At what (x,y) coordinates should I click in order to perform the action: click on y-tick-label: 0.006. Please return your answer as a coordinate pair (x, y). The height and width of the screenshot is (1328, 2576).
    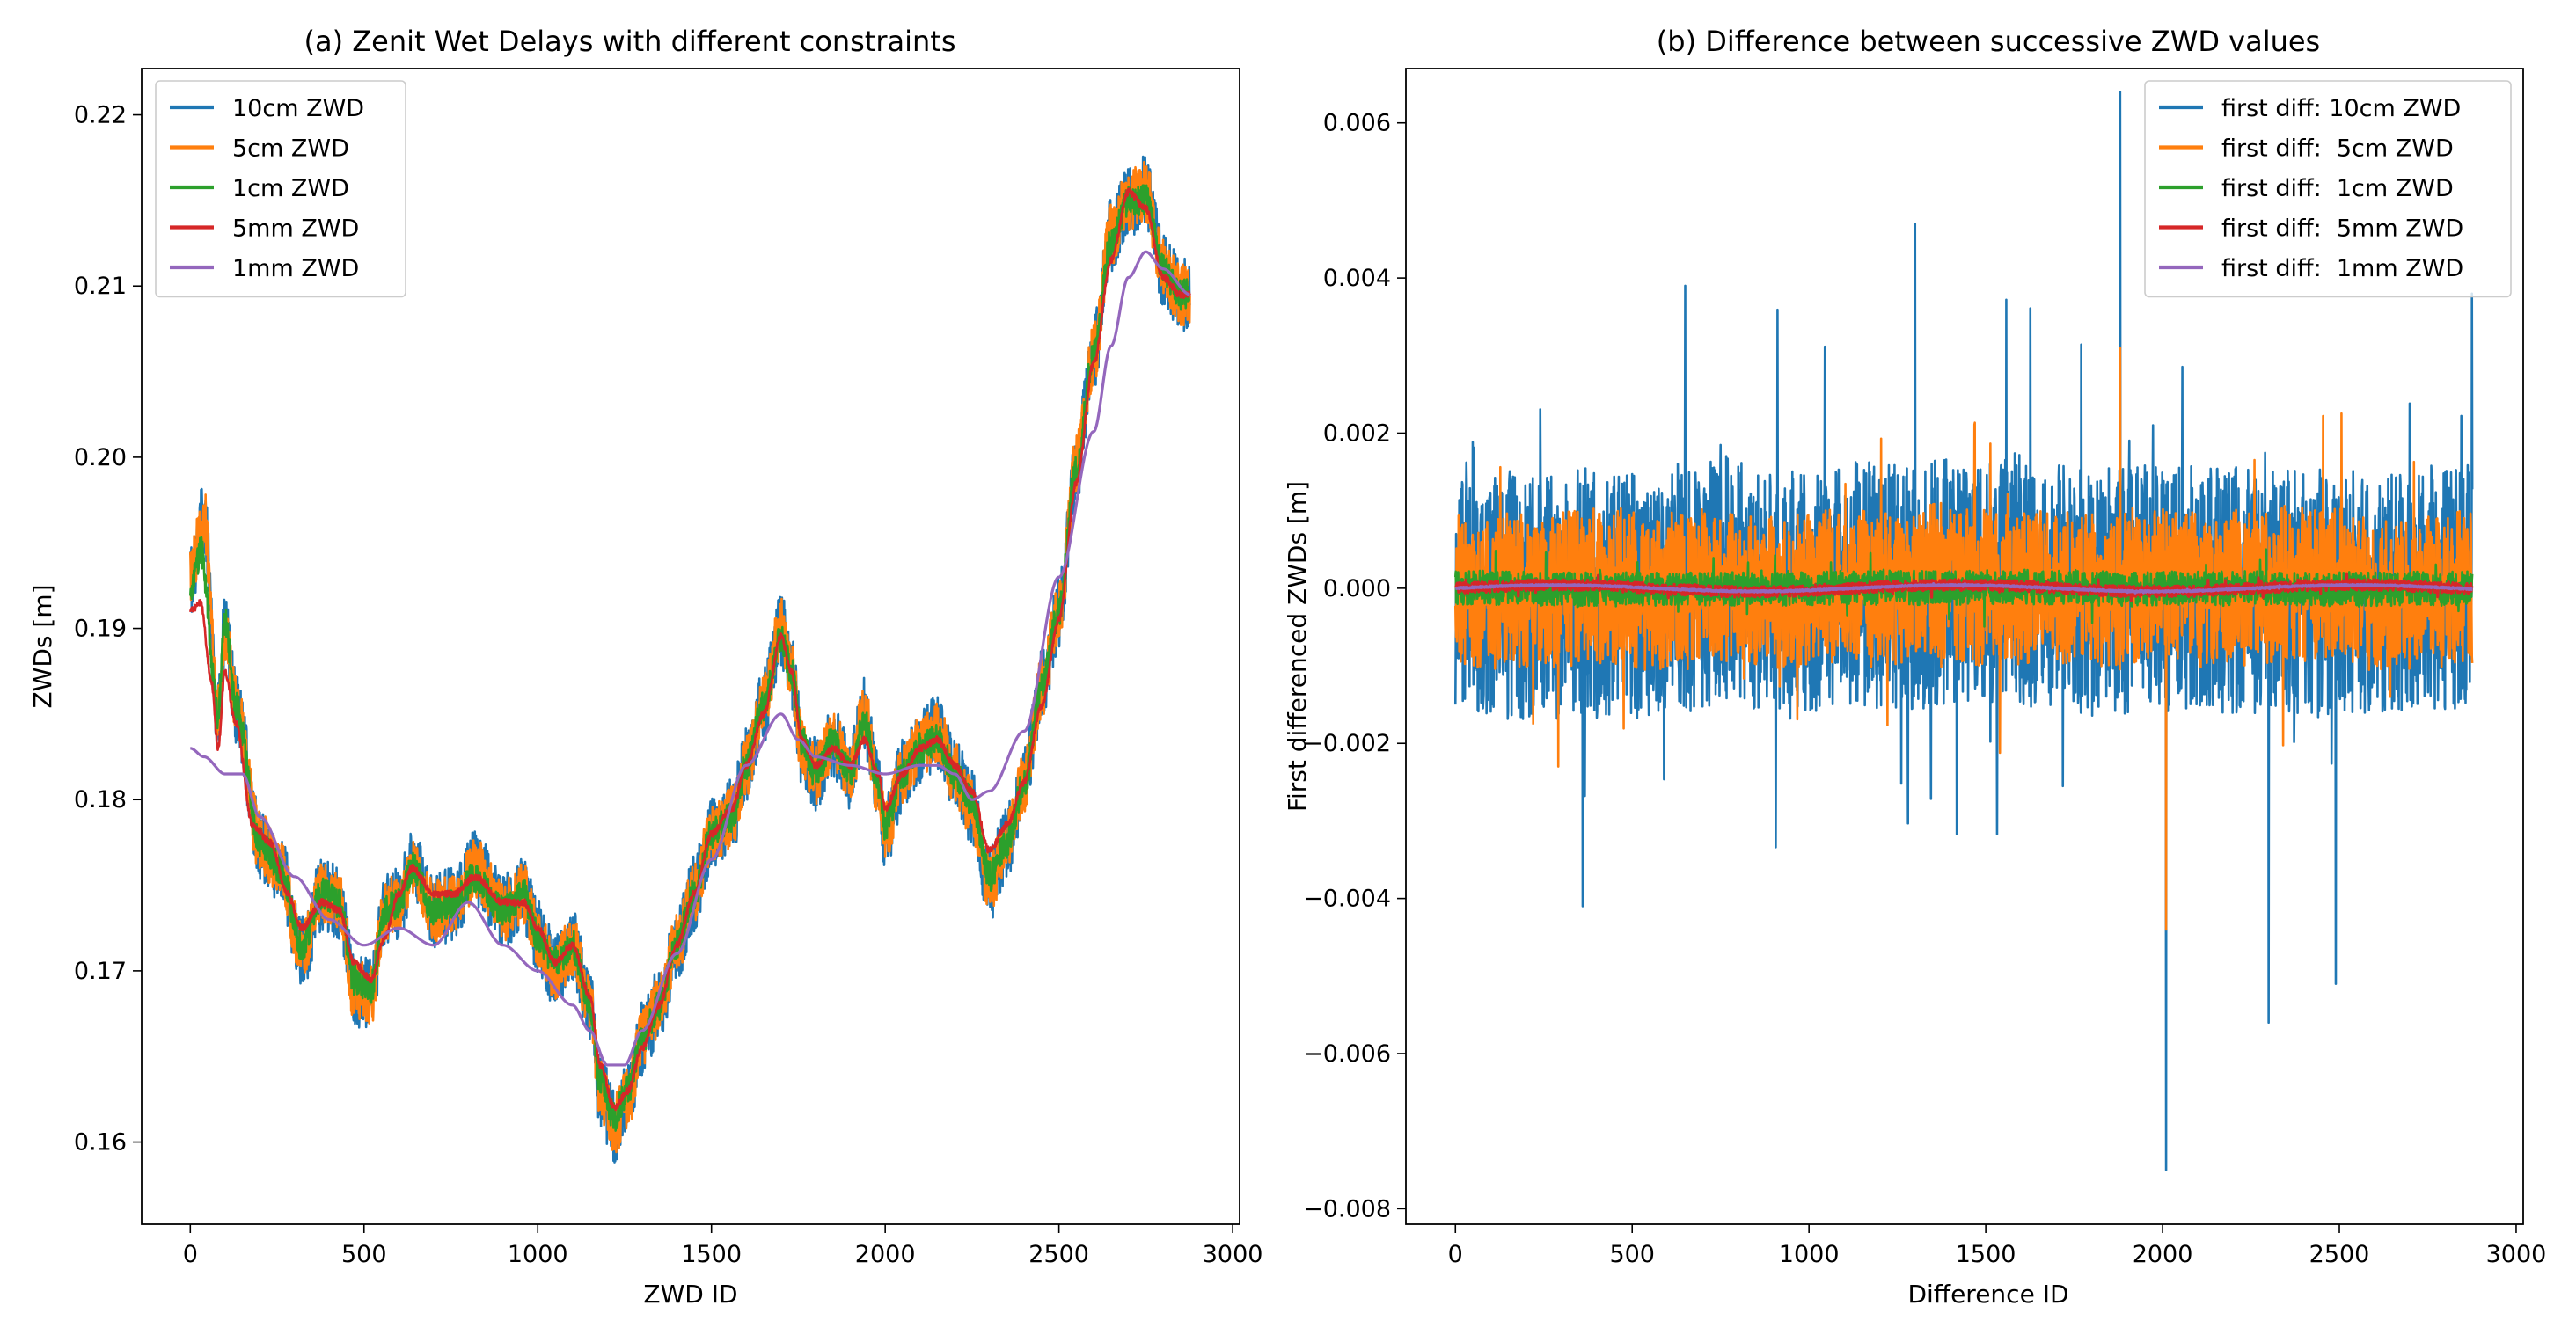
    Looking at the image, I should click on (1357, 123).